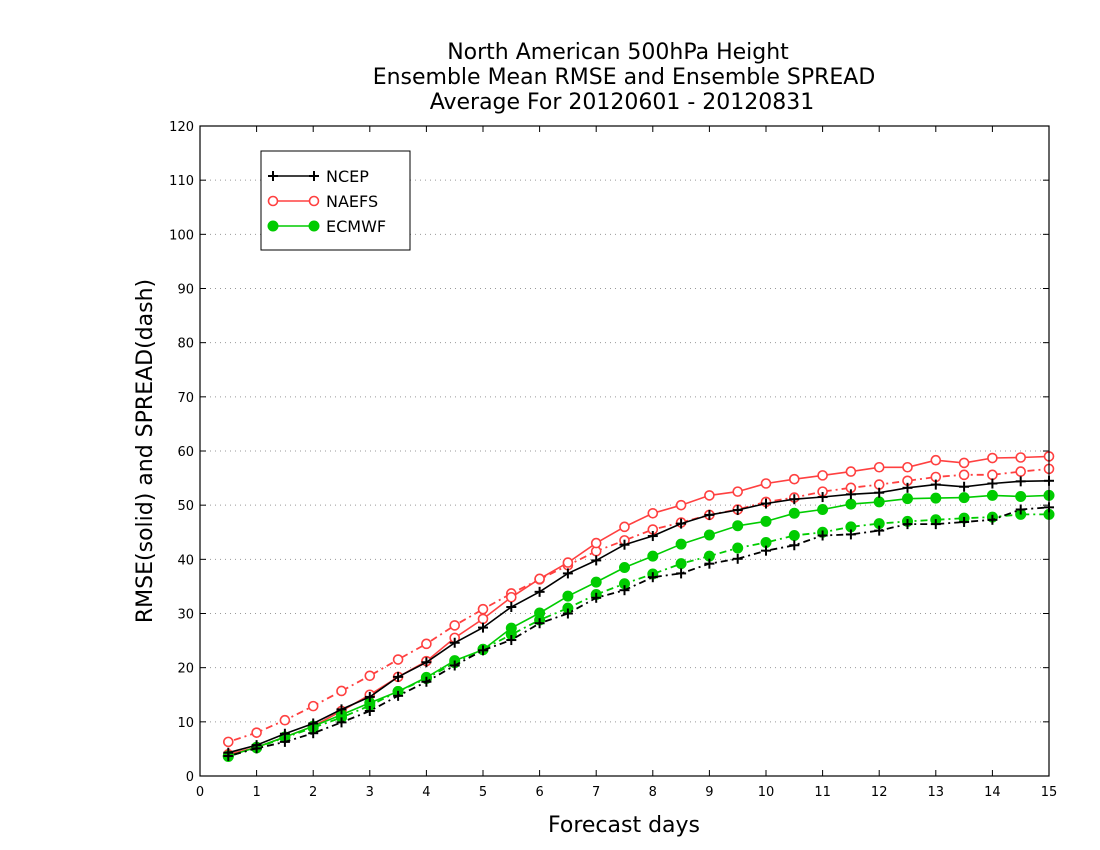  What do you see at coordinates (185, 560) in the screenshot?
I see `y-tick-label: 40` at bounding box center [185, 560].